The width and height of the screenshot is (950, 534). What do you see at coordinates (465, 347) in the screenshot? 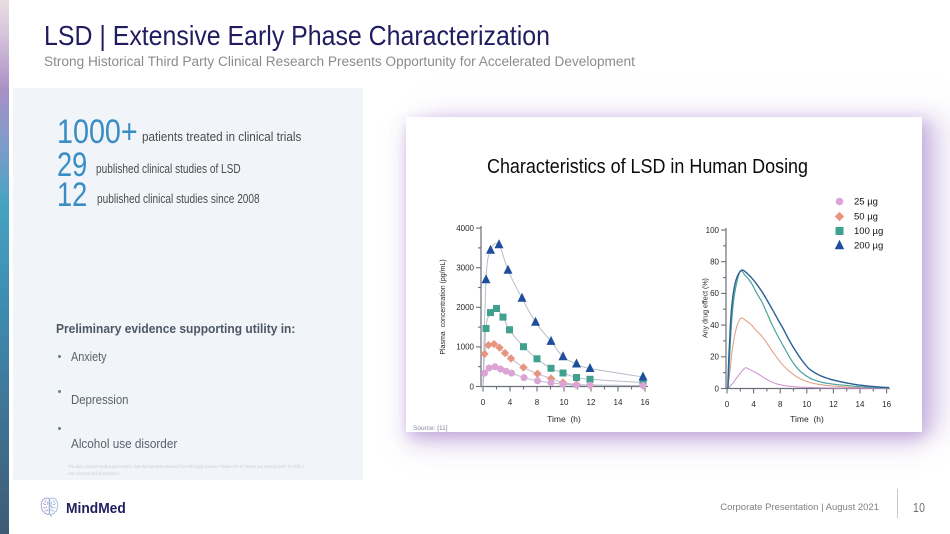
I see `svg-text: 1000` at bounding box center [465, 347].